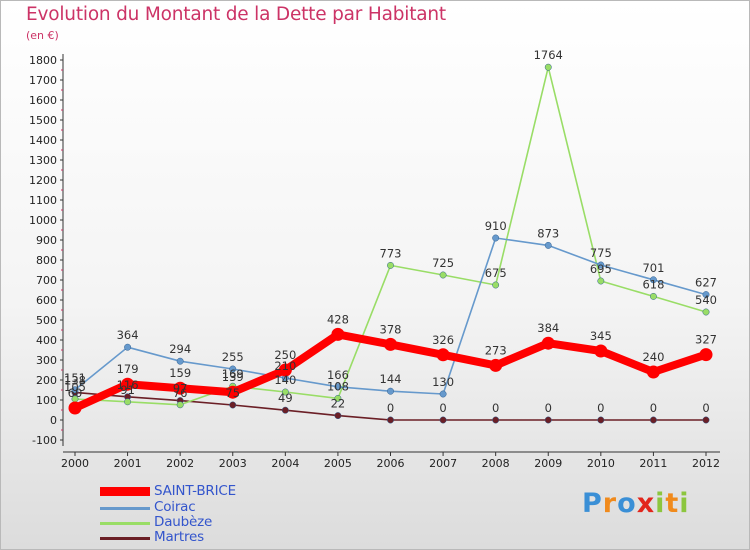 Image resolution: width=750 pixels, height=550 pixels. I want to click on x-tick-label: 2004, so click(285, 463).